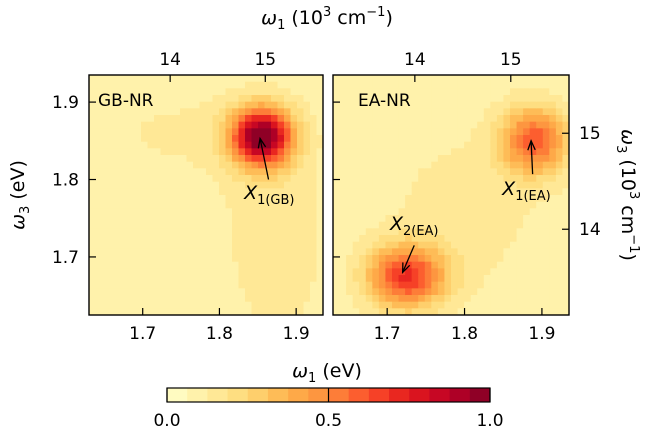  I want to click on panel-label-ea-nr: EA-NR, so click(384, 101).